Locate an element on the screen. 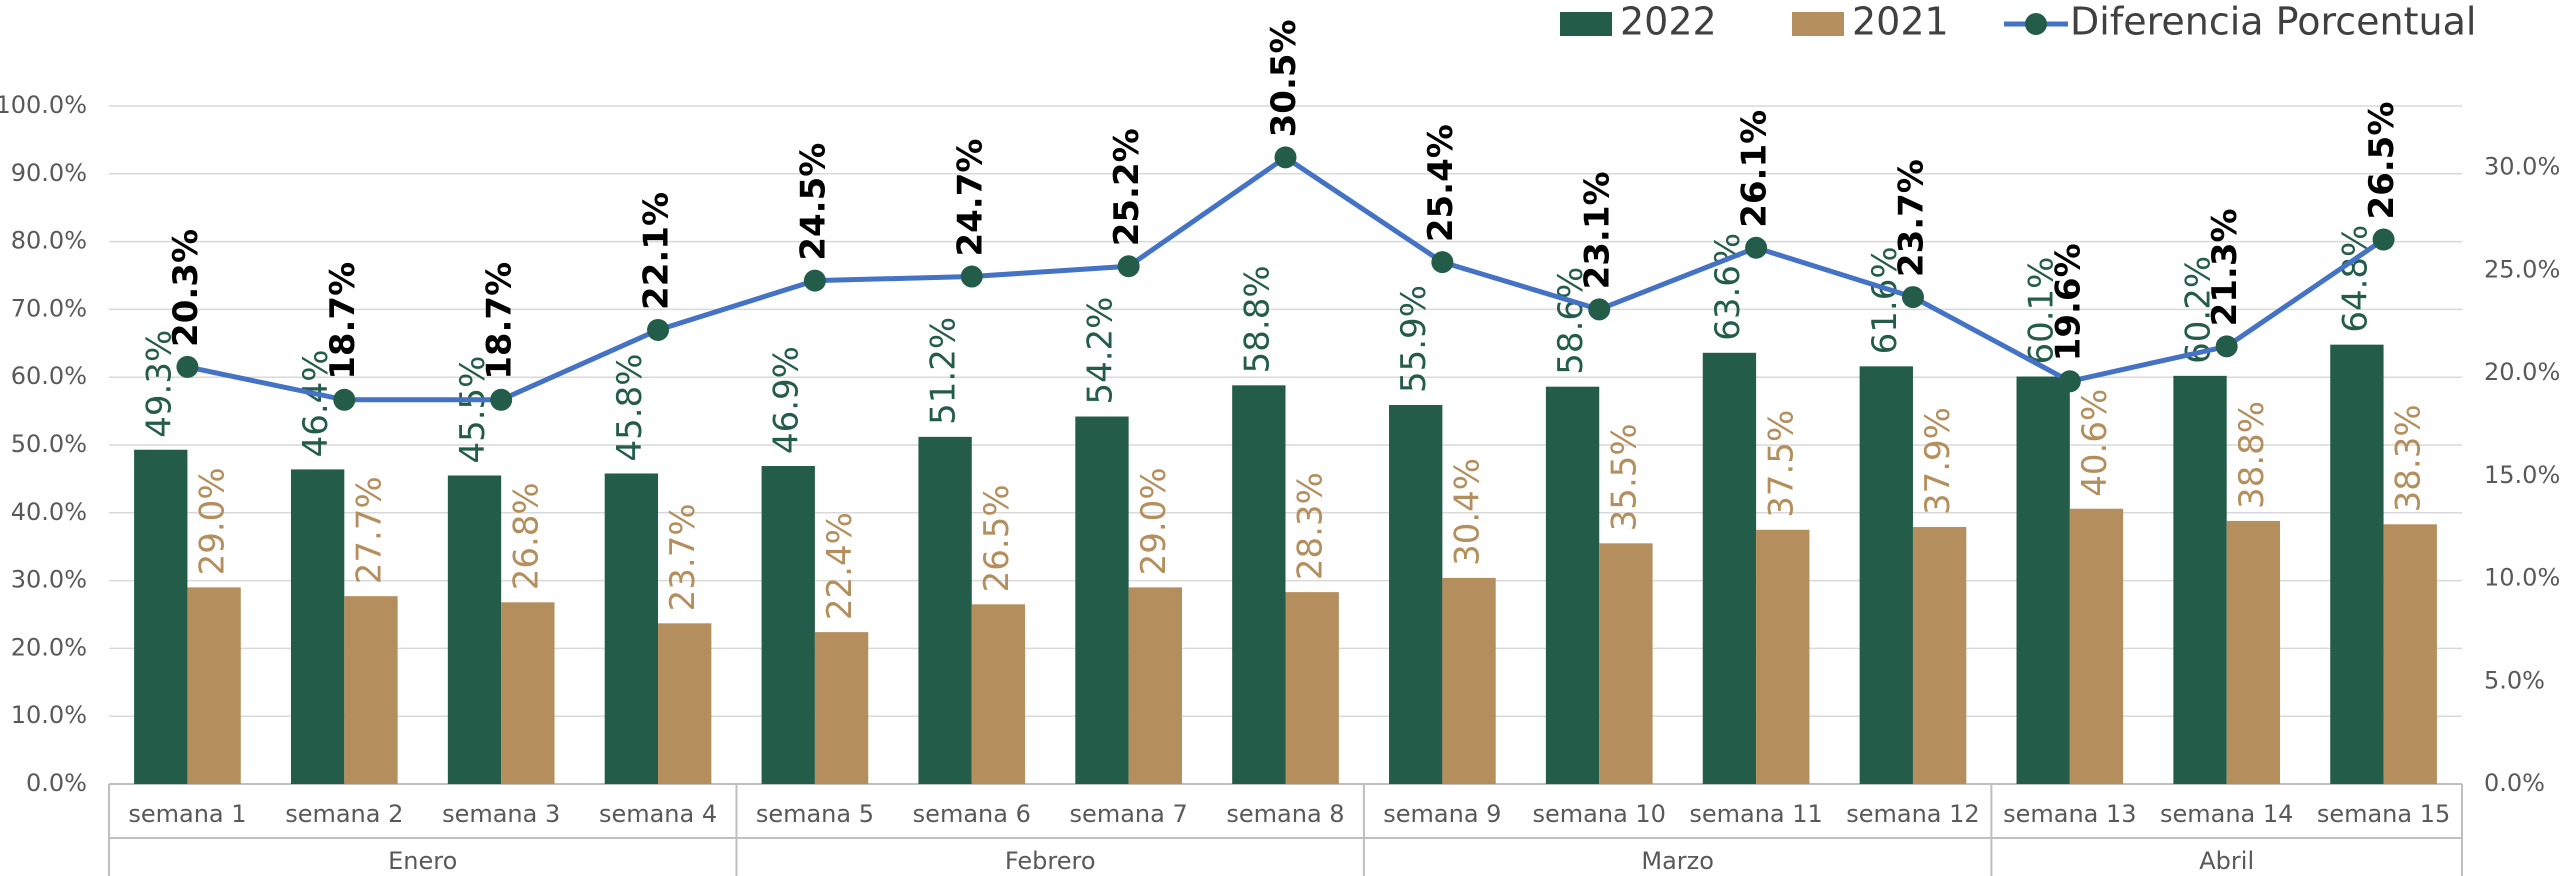  x-tick-label: semana 14 is located at coordinates (2226, 814).